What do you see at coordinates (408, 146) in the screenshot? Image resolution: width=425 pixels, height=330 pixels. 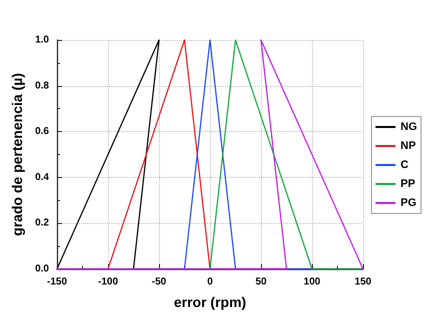 I see `legend-label: NP` at bounding box center [408, 146].